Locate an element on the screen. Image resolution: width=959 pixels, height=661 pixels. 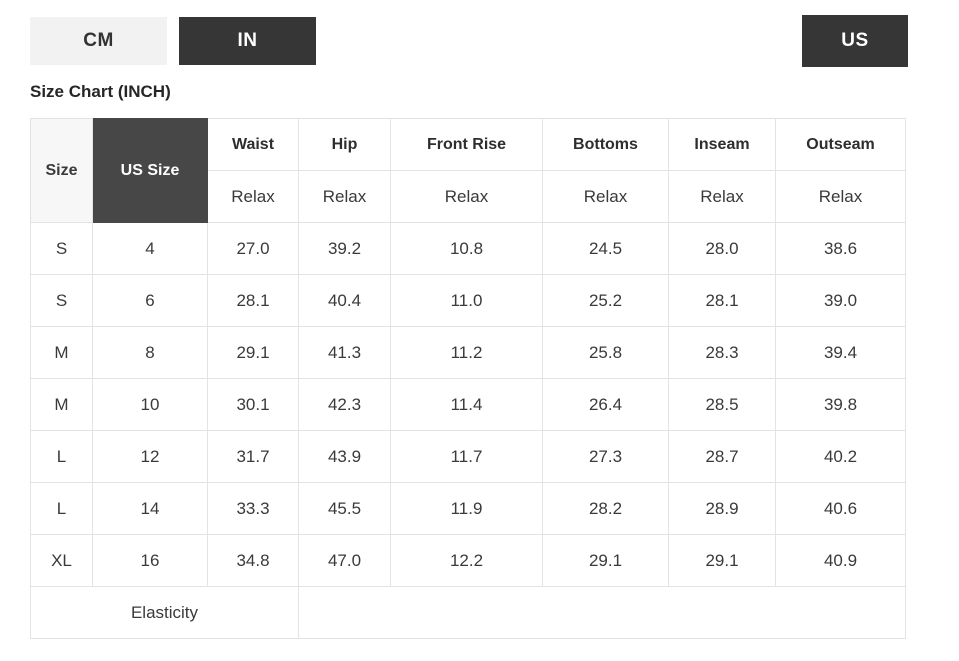
measurement-cell: 41.3 is located at coordinates (344, 352).